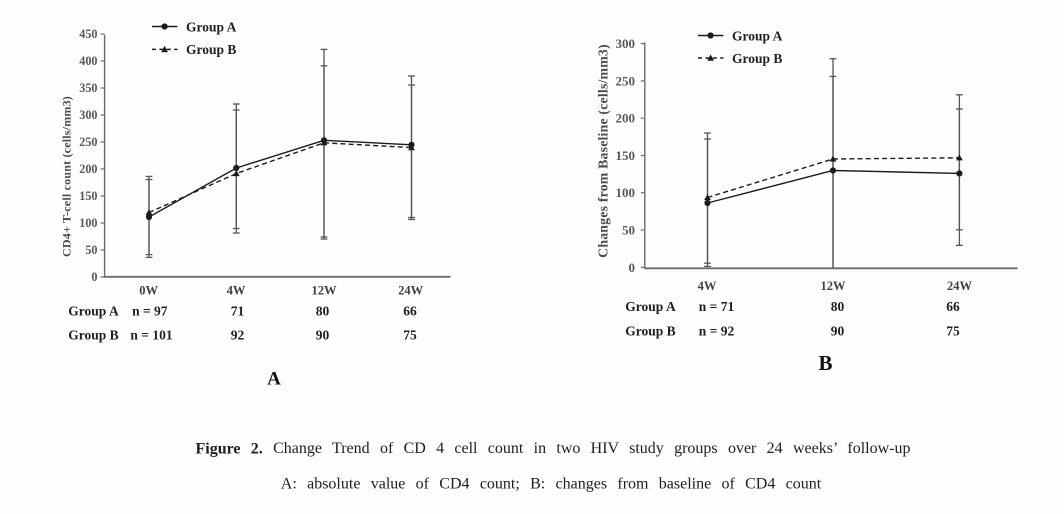 This screenshot has width=1064, height=514. What do you see at coordinates (88, 34) in the screenshot?
I see `svg-text: 450` at bounding box center [88, 34].